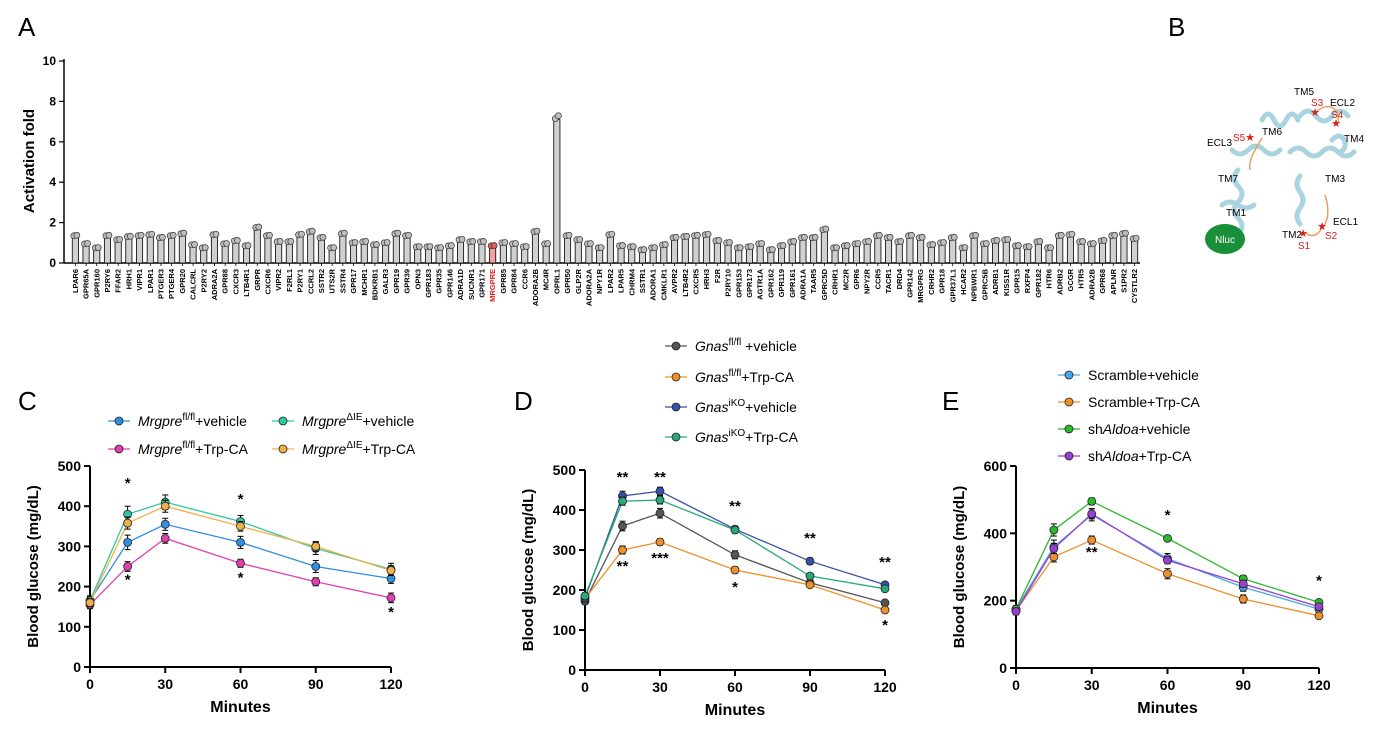 The width and height of the screenshot is (1400, 739). I want to click on gene-label: GPR162, so click(770, 283).